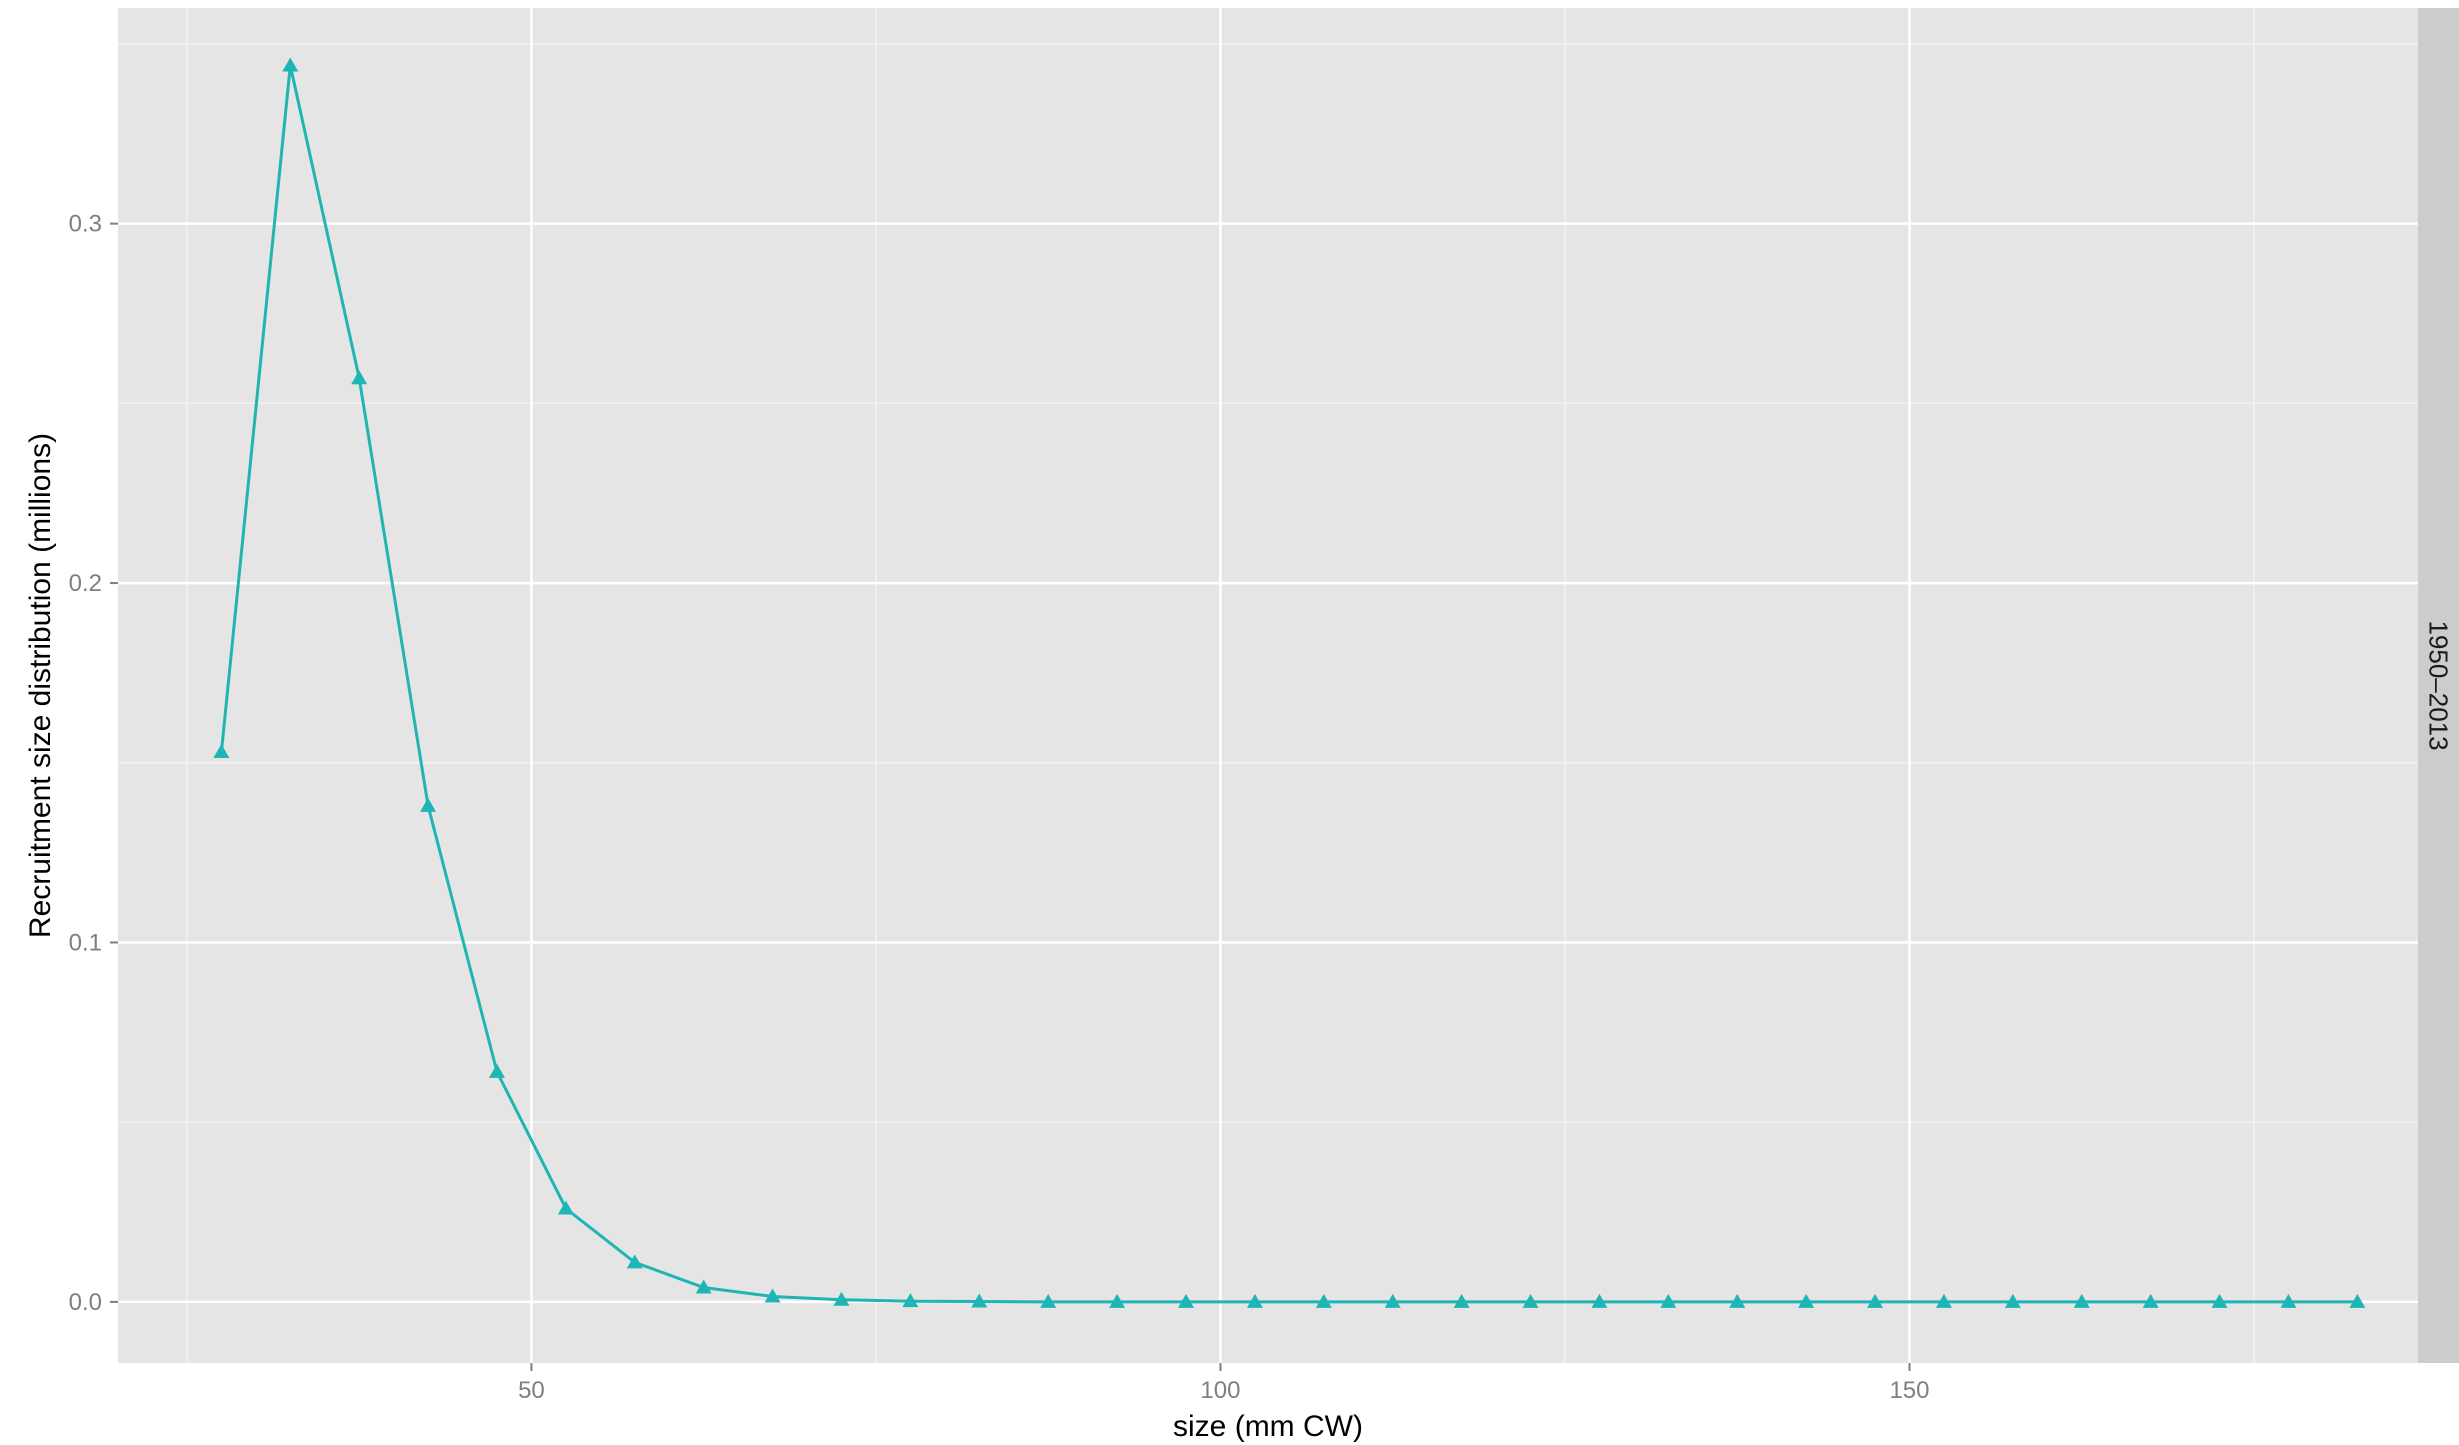  I want to click on facet-label: 1950–2013, so click(2439, 685).